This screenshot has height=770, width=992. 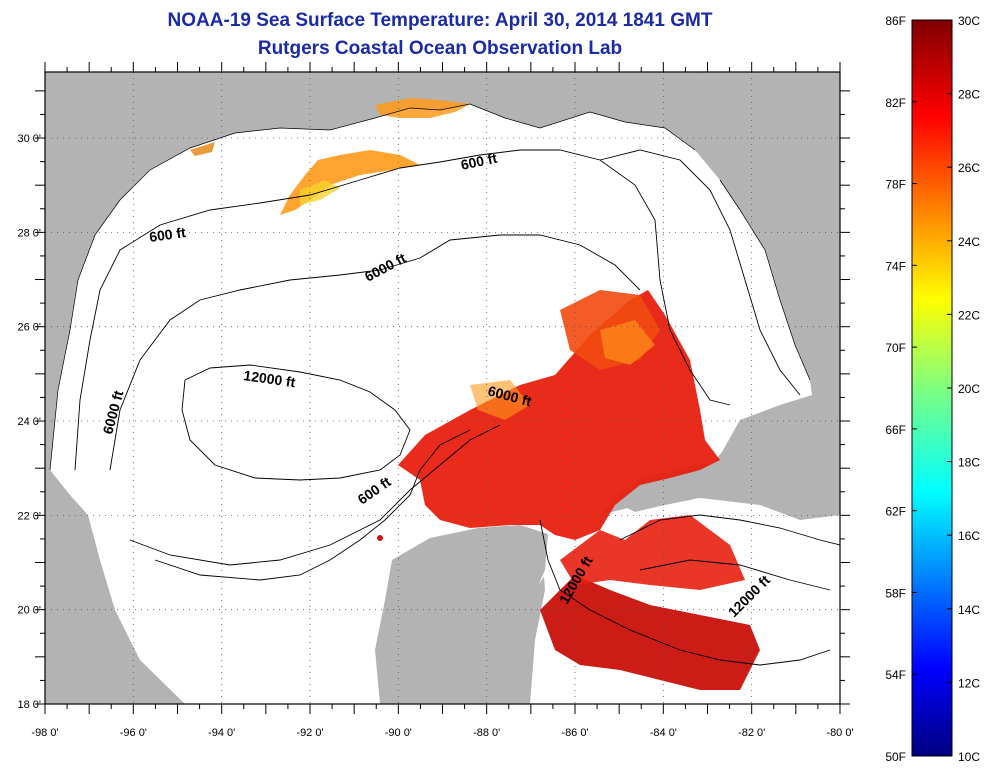 What do you see at coordinates (969, 536) in the screenshot?
I see `colorbar-c-label: 16C` at bounding box center [969, 536].